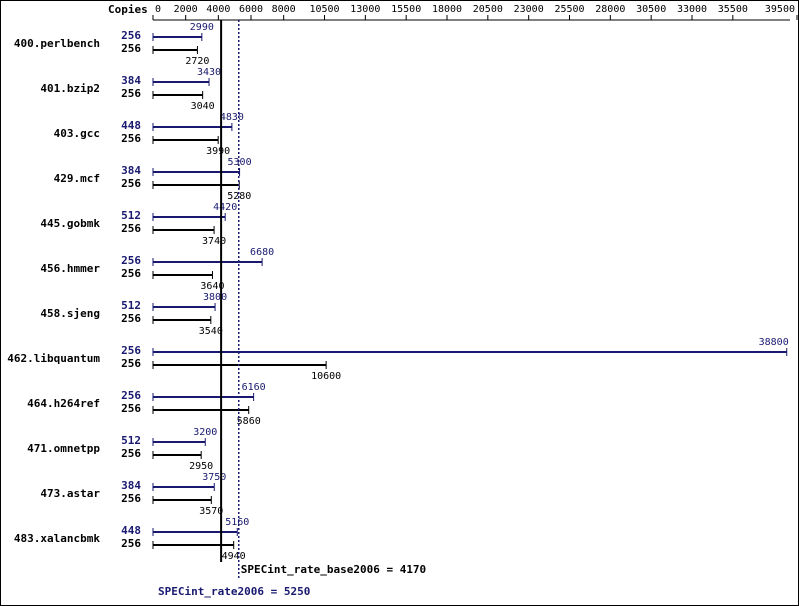 The width and height of the screenshot is (799, 606). What do you see at coordinates (201, 466) in the screenshot?
I see `value-label: 2950` at bounding box center [201, 466].